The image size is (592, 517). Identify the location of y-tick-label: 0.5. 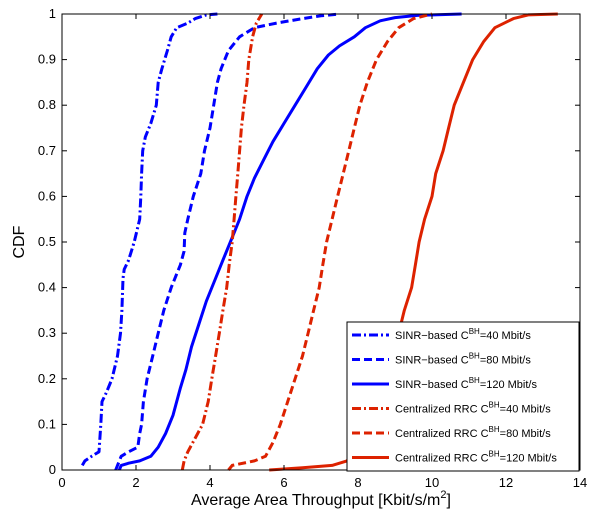
(47, 241).